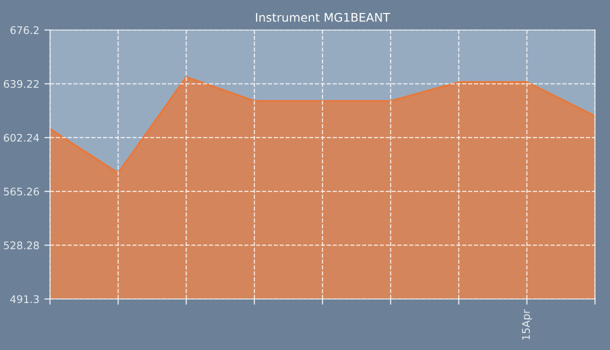 The width and height of the screenshot is (610, 350). What do you see at coordinates (323, 17) in the screenshot?
I see `chart-title: Instrument MG1BEANT` at bounding box center [323, 17].